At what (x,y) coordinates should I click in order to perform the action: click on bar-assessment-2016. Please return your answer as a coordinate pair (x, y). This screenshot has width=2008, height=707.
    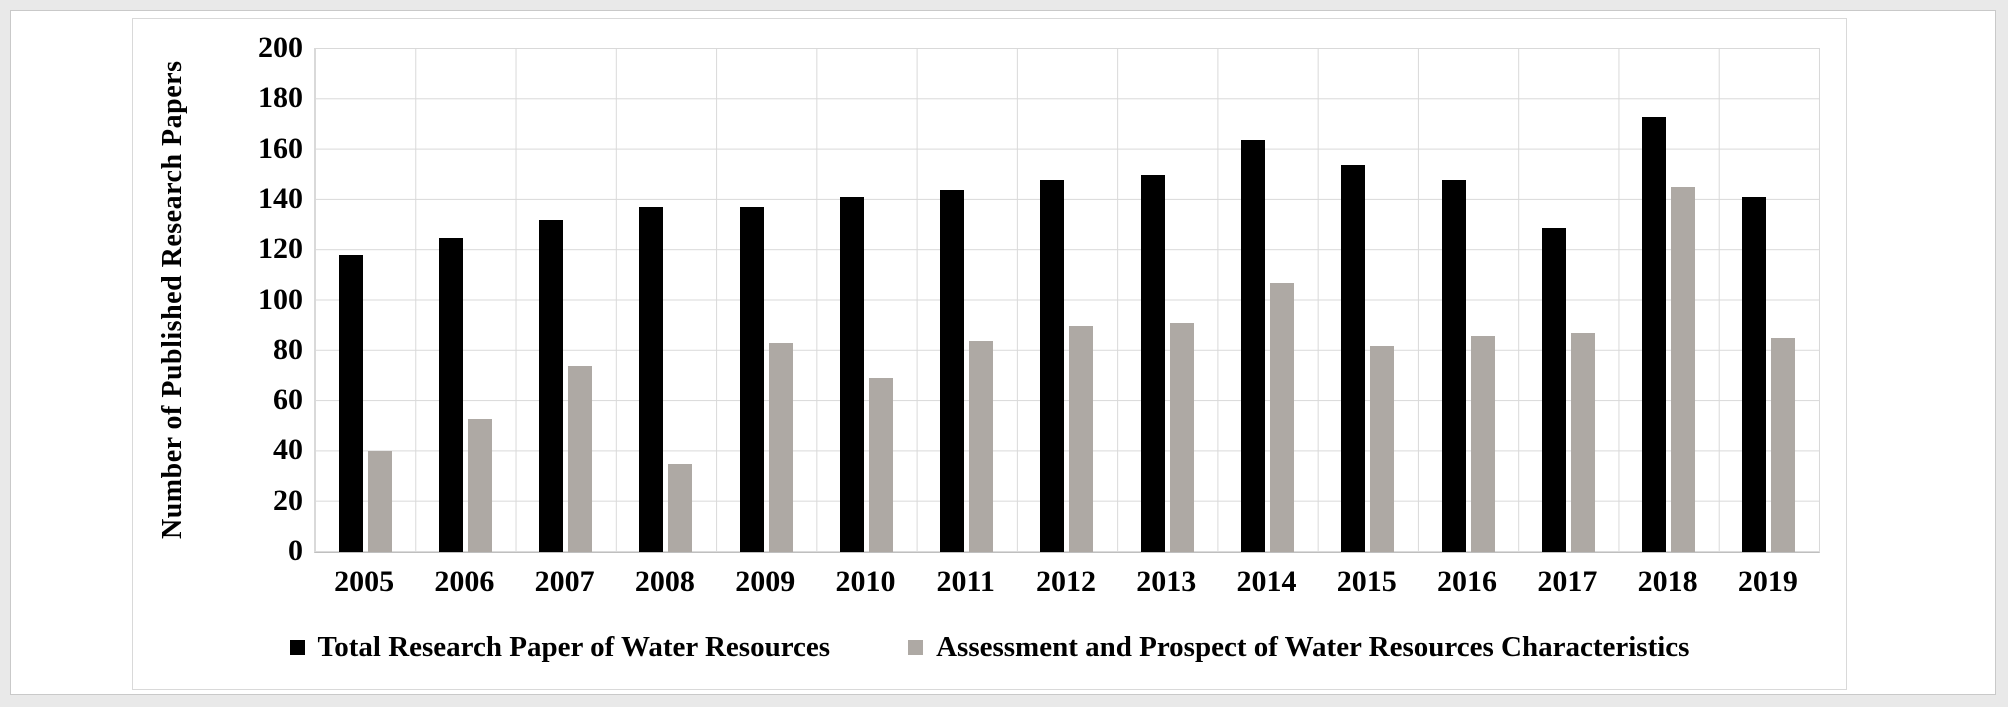
    Looking at the image, I should click on (1482, 443).